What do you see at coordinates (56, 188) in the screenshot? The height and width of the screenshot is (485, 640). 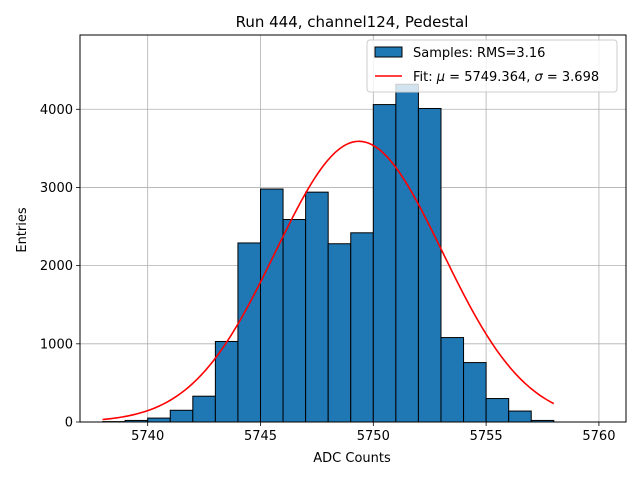 I see `y-tick-label: 3000` at bounding box center [56, 188].